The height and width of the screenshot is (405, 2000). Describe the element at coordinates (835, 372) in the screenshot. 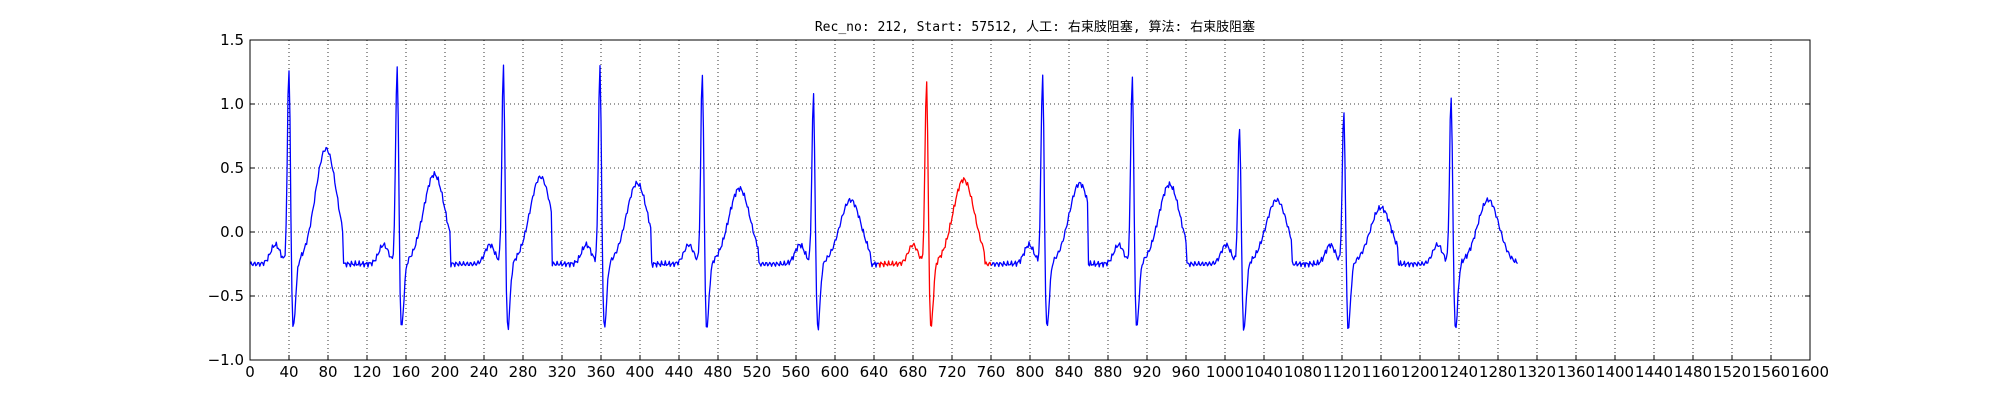

I see `x-tick-label: 600` at that location.